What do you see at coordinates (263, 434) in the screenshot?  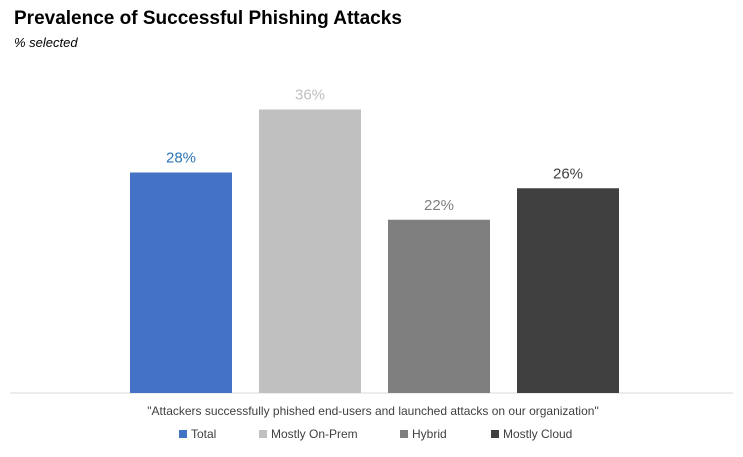 I see `legend-swatch-mostly-on-prem` at bounding box center [263, 434].